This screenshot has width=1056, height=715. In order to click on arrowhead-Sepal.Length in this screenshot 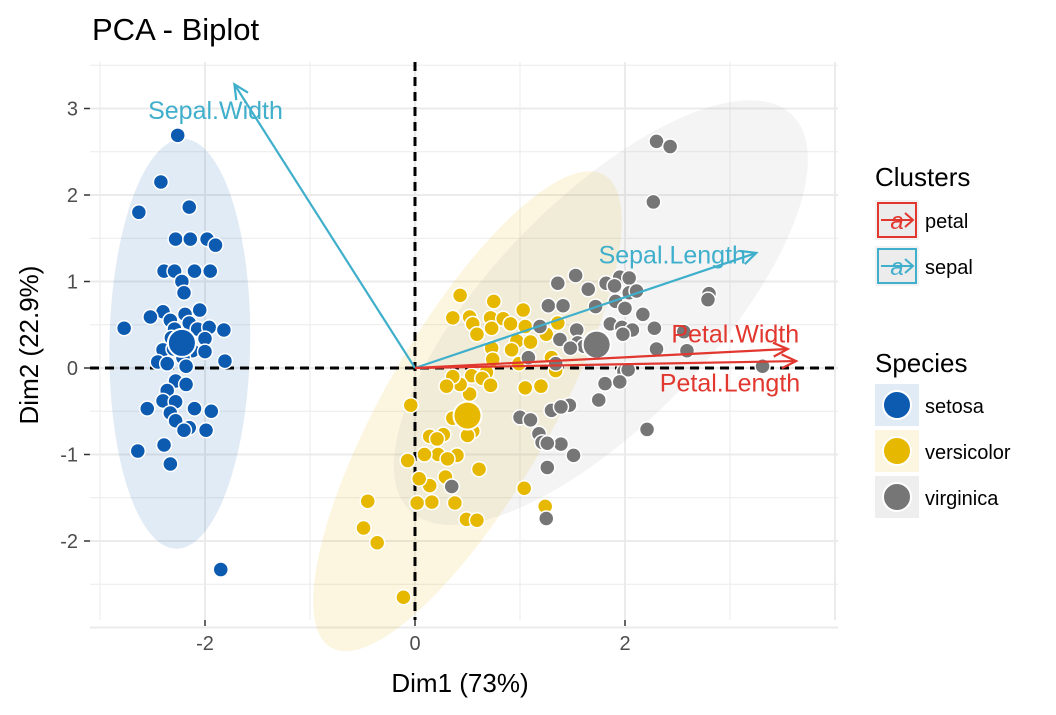, I will do `click(749, 257)`.